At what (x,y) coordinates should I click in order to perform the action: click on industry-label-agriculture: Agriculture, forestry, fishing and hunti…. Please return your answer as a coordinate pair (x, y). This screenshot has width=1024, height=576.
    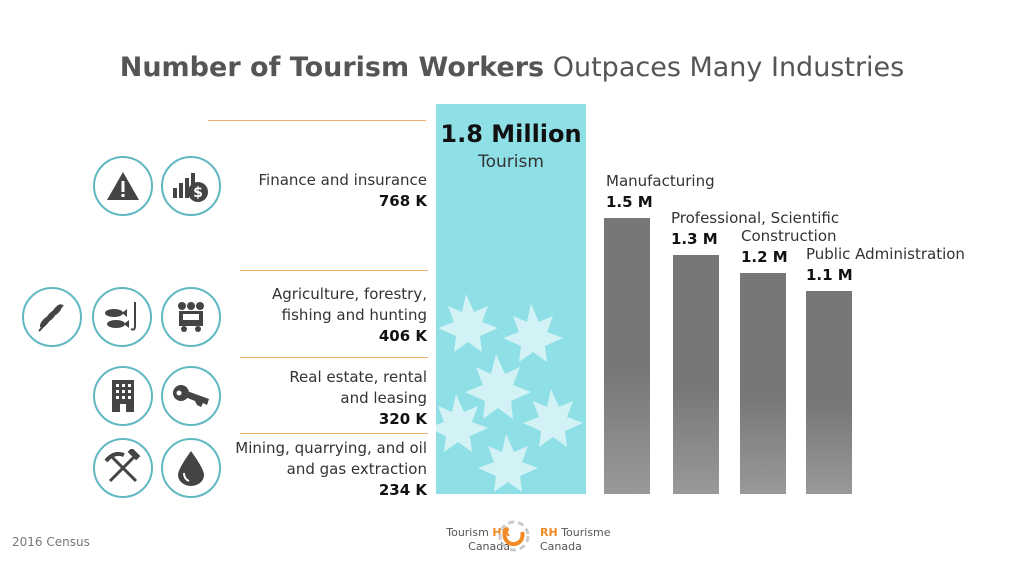
    Looking at the image, I should click on (349, 315).